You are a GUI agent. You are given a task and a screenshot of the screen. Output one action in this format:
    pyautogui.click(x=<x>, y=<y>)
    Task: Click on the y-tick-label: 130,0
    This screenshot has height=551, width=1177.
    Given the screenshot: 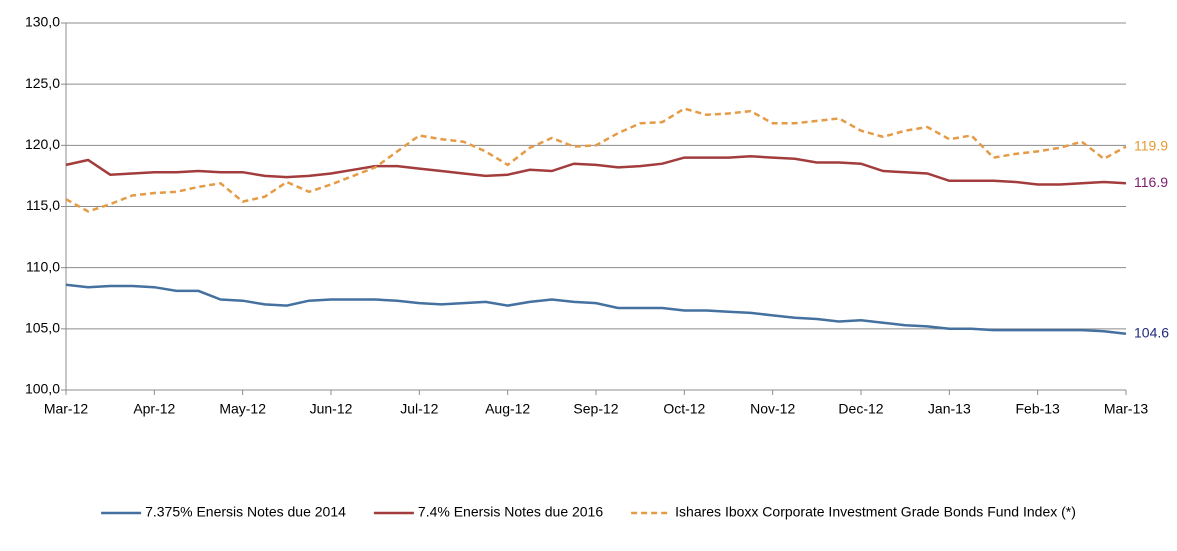 What is the action you would take?
    pyautogui.click(x=42, y=22)
    